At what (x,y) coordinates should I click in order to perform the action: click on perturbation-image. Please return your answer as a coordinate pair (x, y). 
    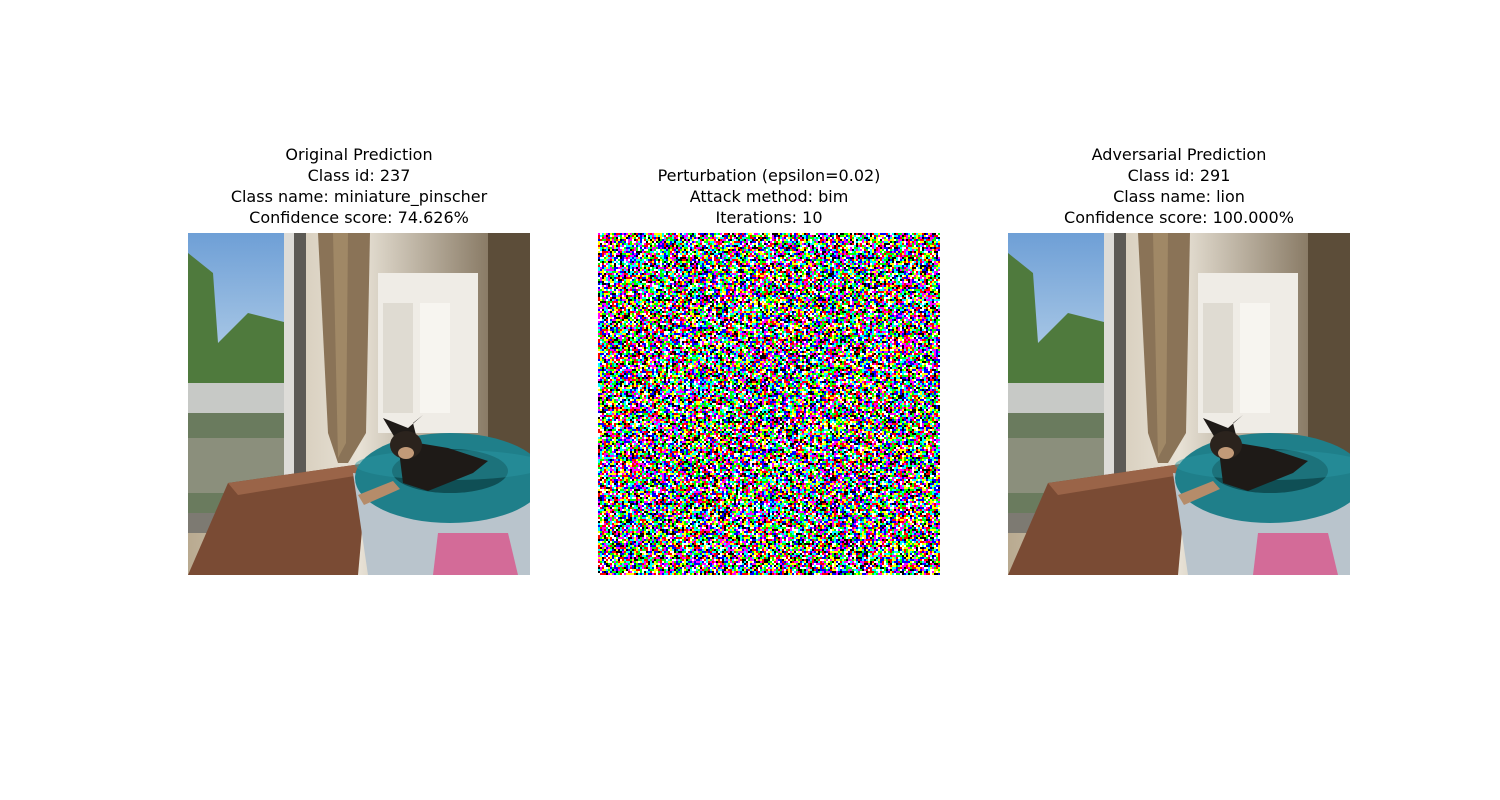
    Looking at the image, I should click on (769, 404).